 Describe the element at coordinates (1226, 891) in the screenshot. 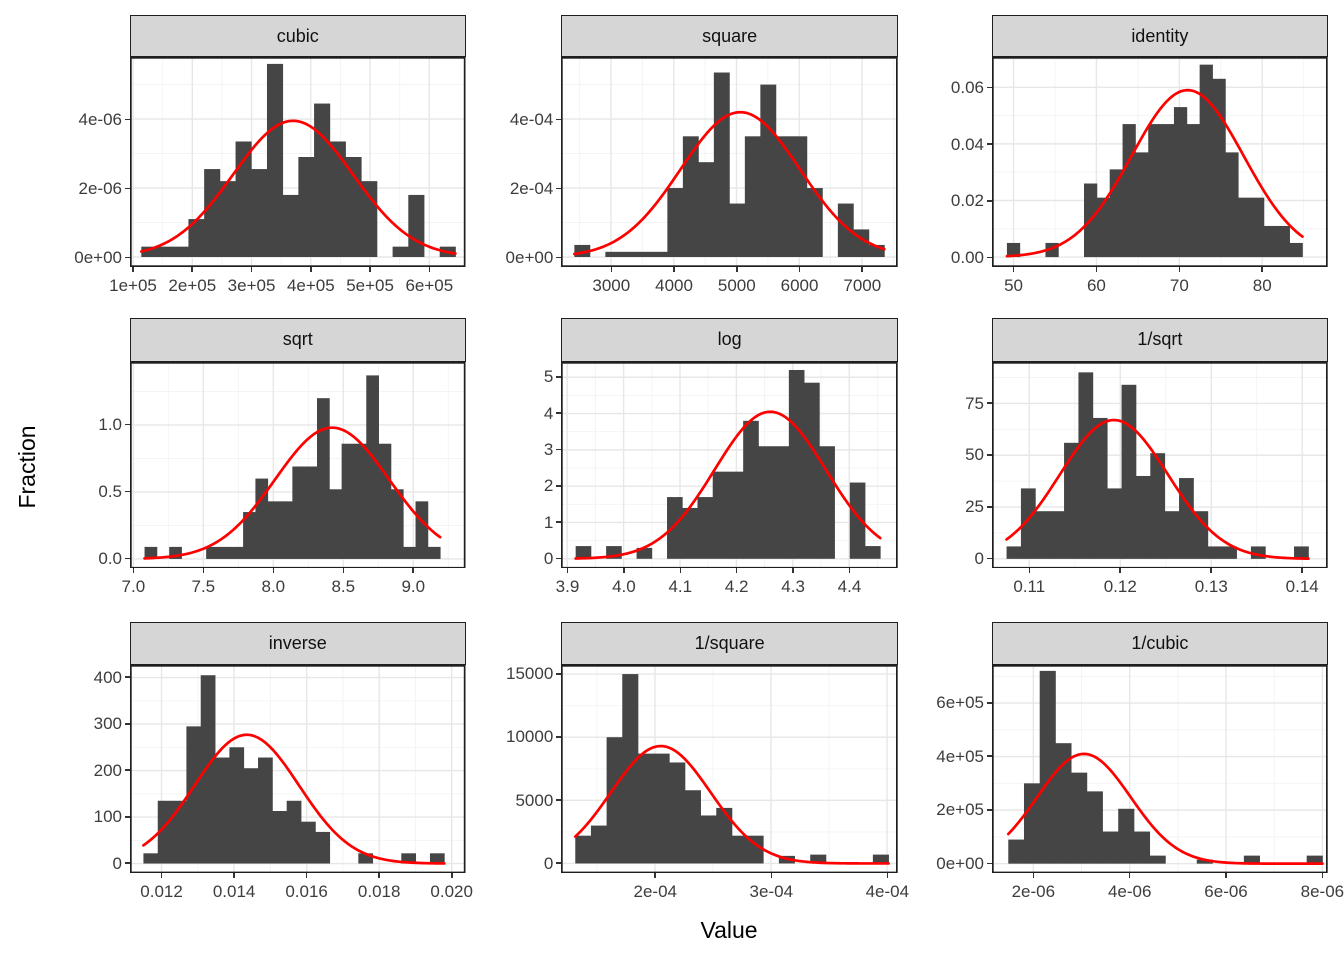

I see `x-tick-label: 6e-06` at that location.